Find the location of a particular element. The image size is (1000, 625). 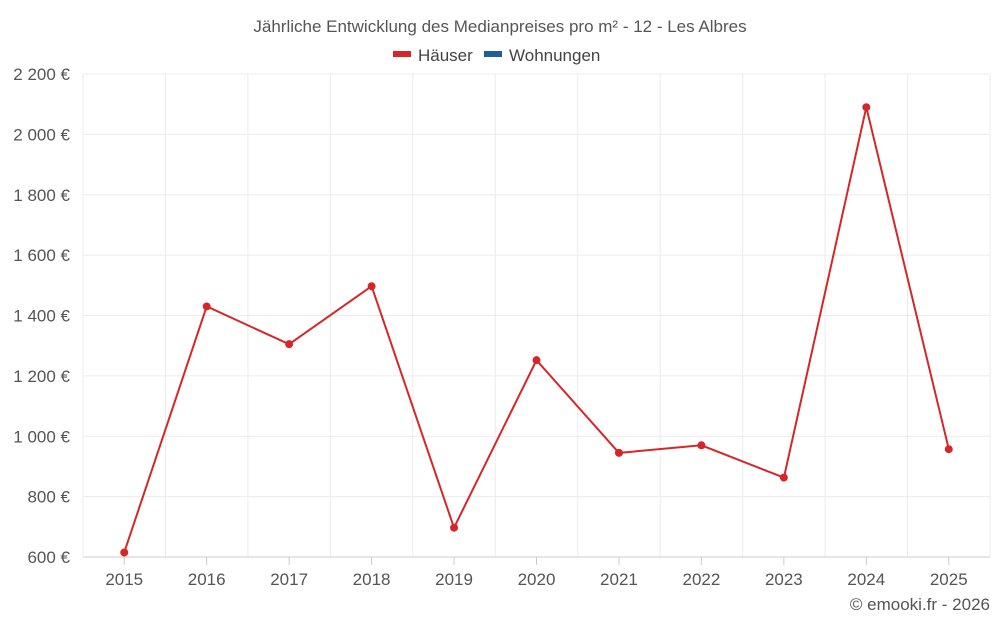

x-tick-label: 2019 is located at coordinates (454, 579).